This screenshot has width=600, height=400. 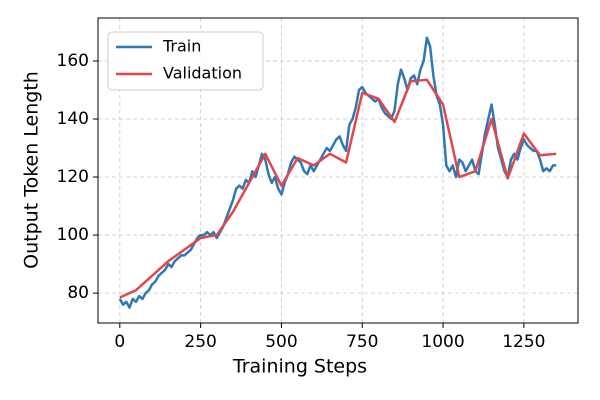 What do you see at coordinates (299, 367) in the screenshot?
I see `x-axis-label: Training Steps` at bounding box center [299, 367].